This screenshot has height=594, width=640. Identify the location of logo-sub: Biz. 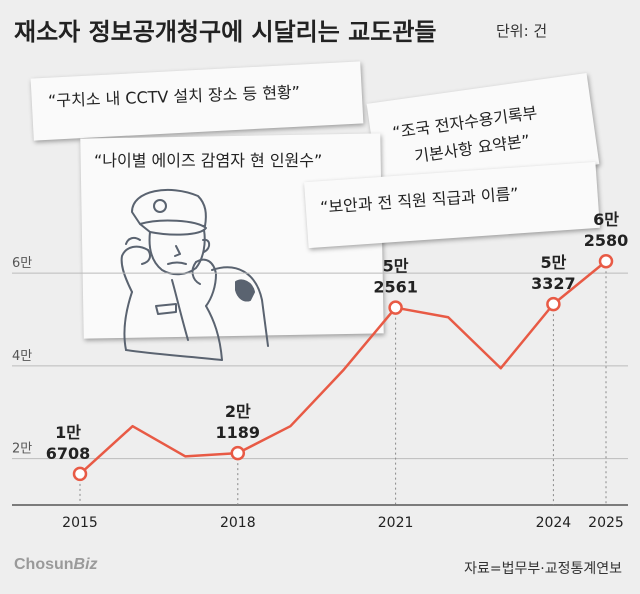
(85, 564).